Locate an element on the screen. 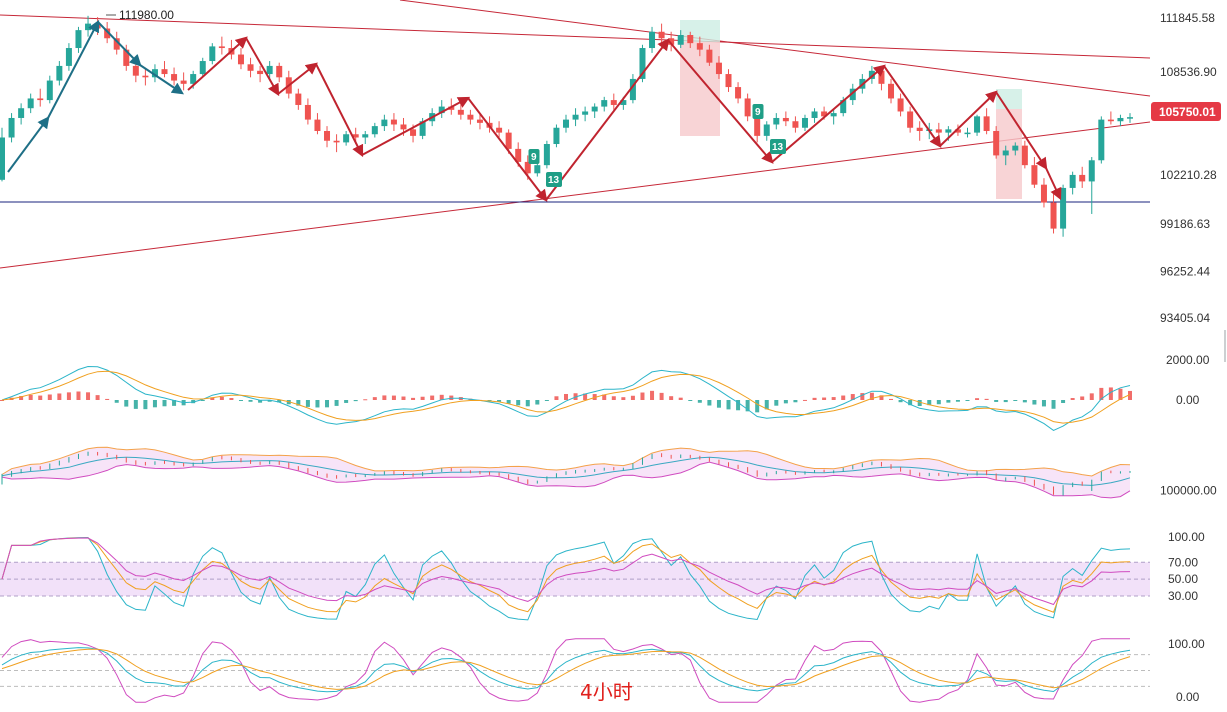 The height and width of the screenshot is (712, 1227). rsi-tick-label: 50.00 is located at coordinates (1183, 579).